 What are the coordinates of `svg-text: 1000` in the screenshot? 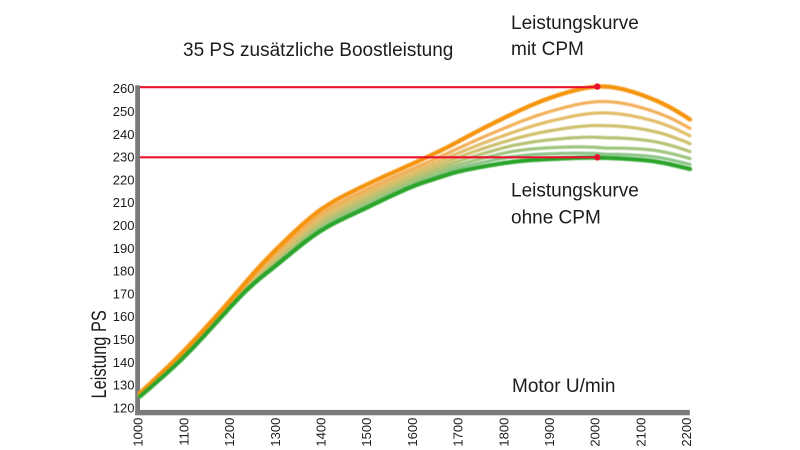 It's located at (138, 432).